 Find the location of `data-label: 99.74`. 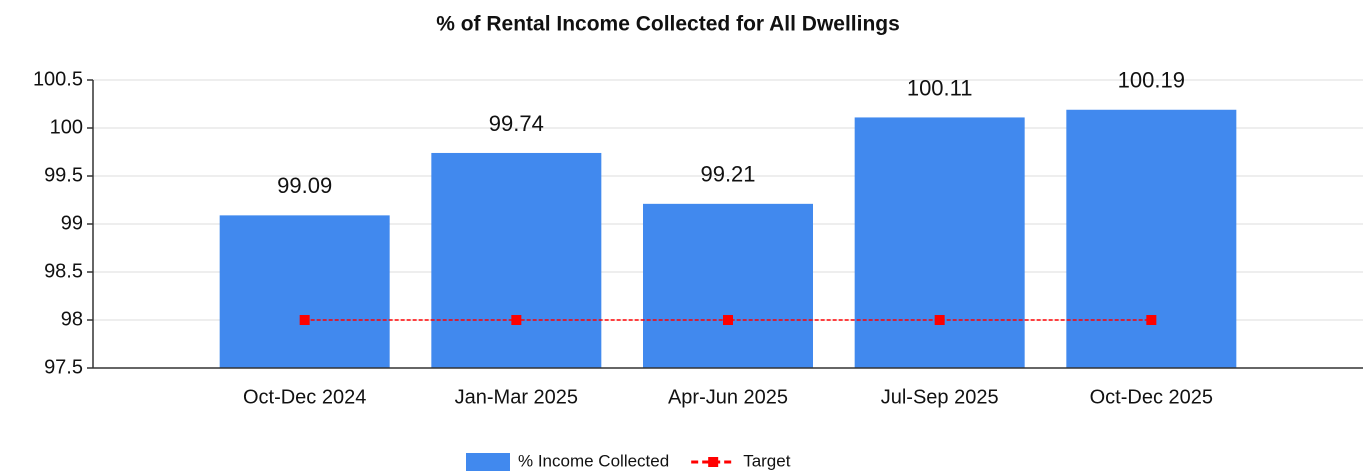

data-label: 99.74 is located at coordinates (516, 123).